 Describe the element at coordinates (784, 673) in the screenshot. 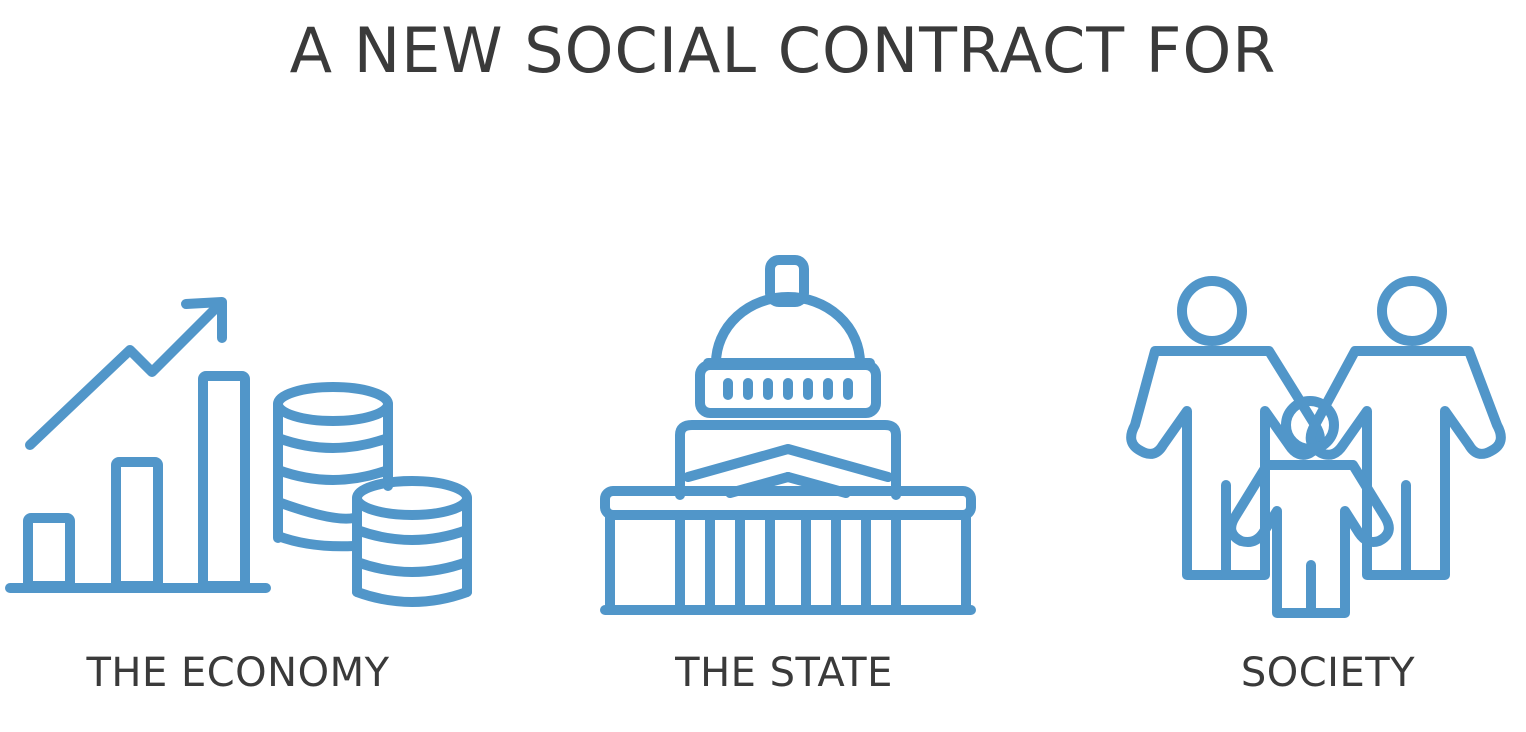

I see `state-label: THE STATE` at that location.